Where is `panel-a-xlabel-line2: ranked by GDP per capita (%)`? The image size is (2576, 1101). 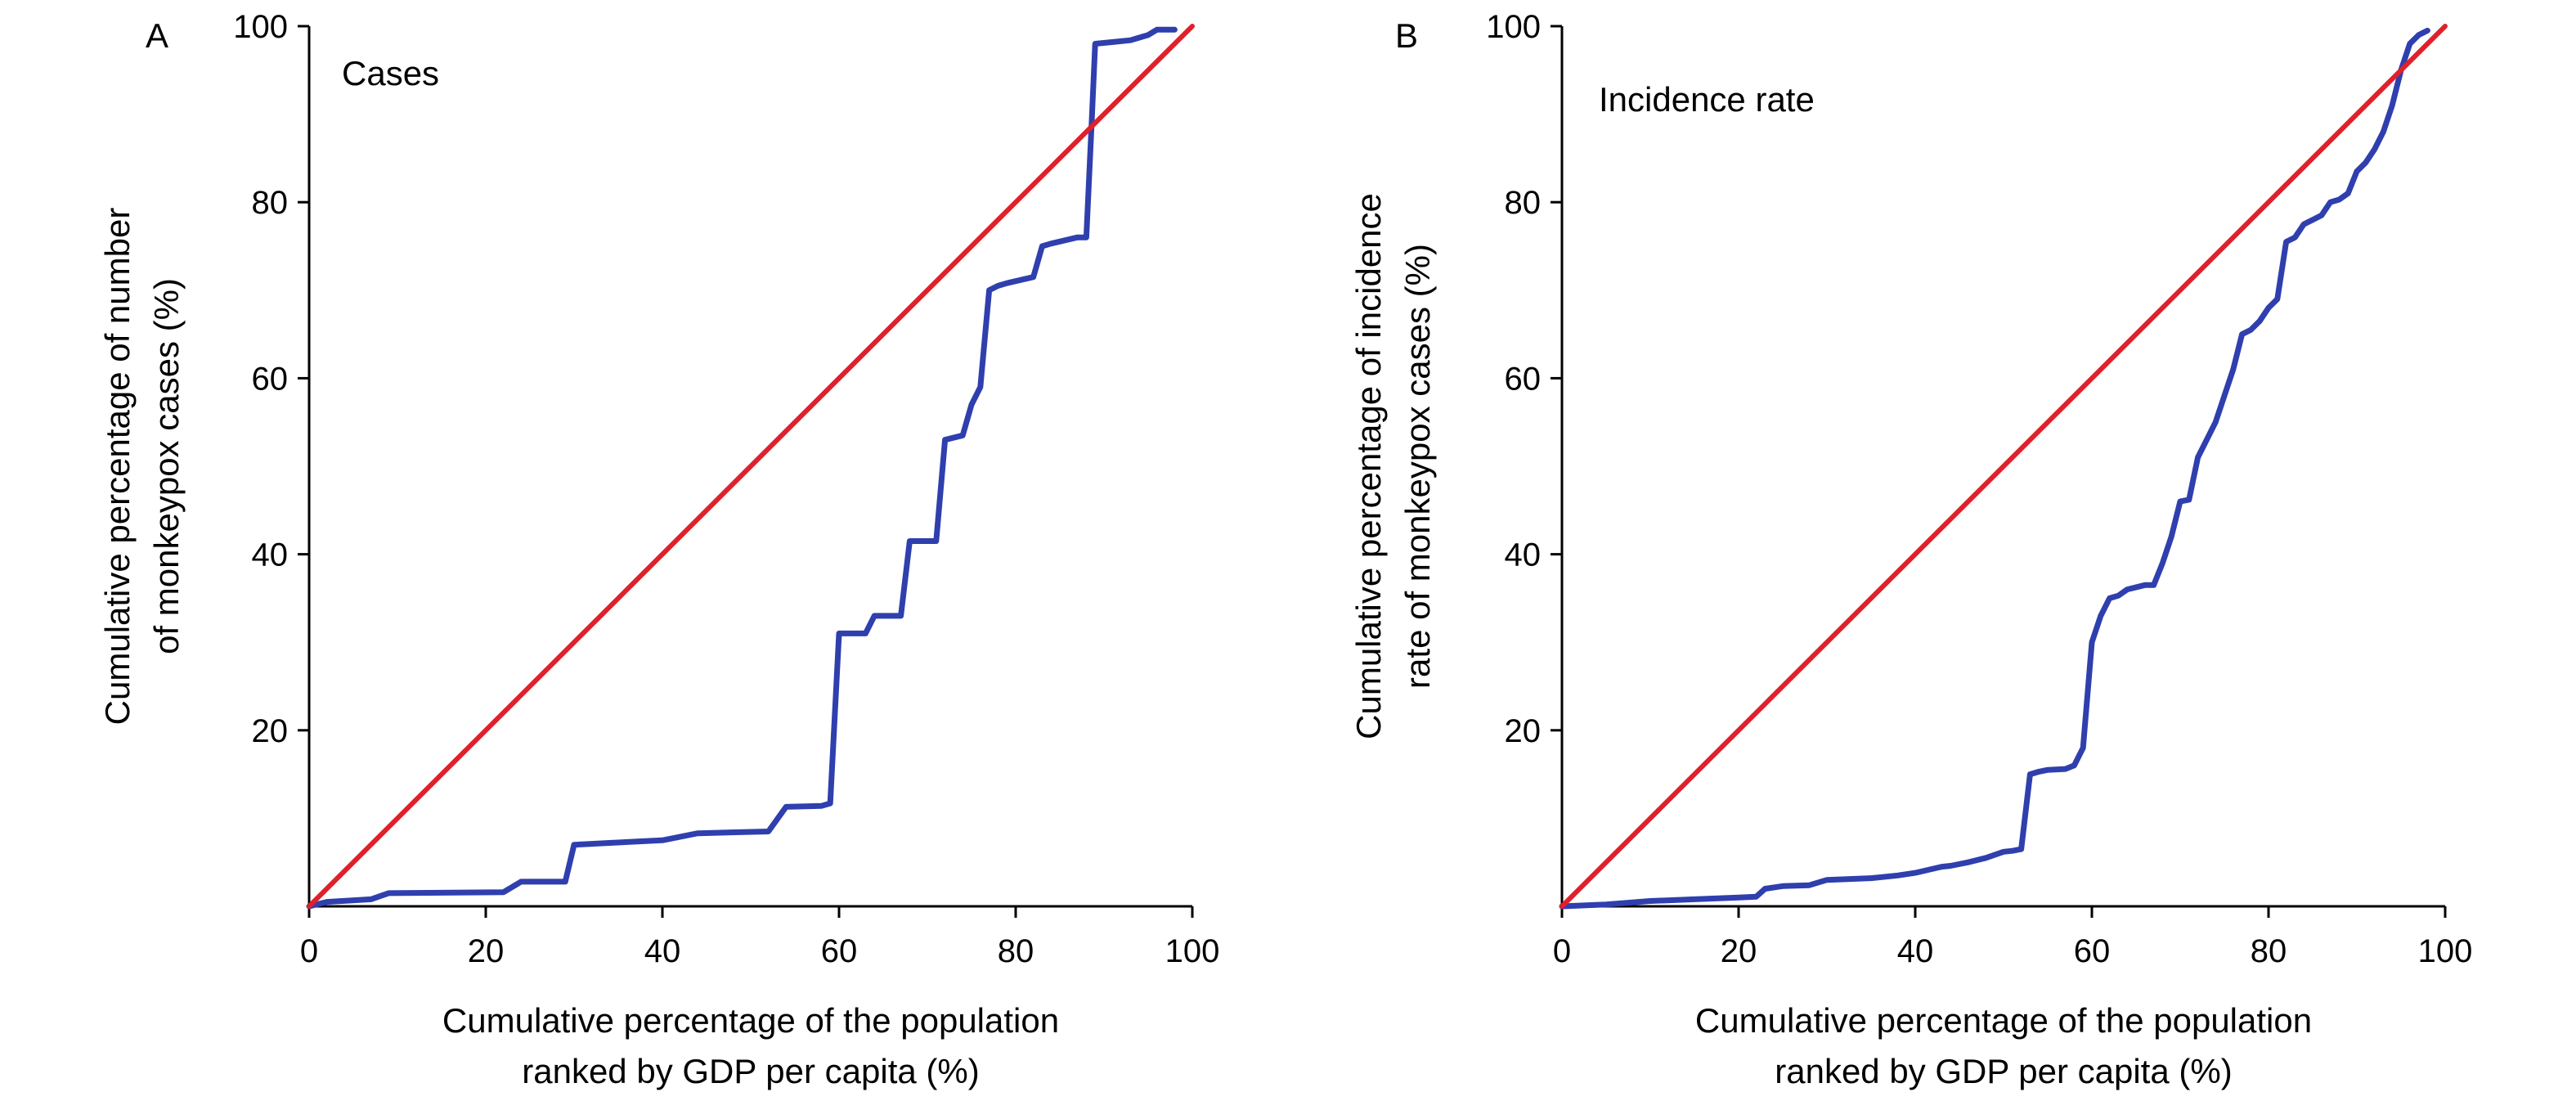
panel-a-xlabel-line2: ranked by GDP per capita (%) is located at coordinates (750, 1071).